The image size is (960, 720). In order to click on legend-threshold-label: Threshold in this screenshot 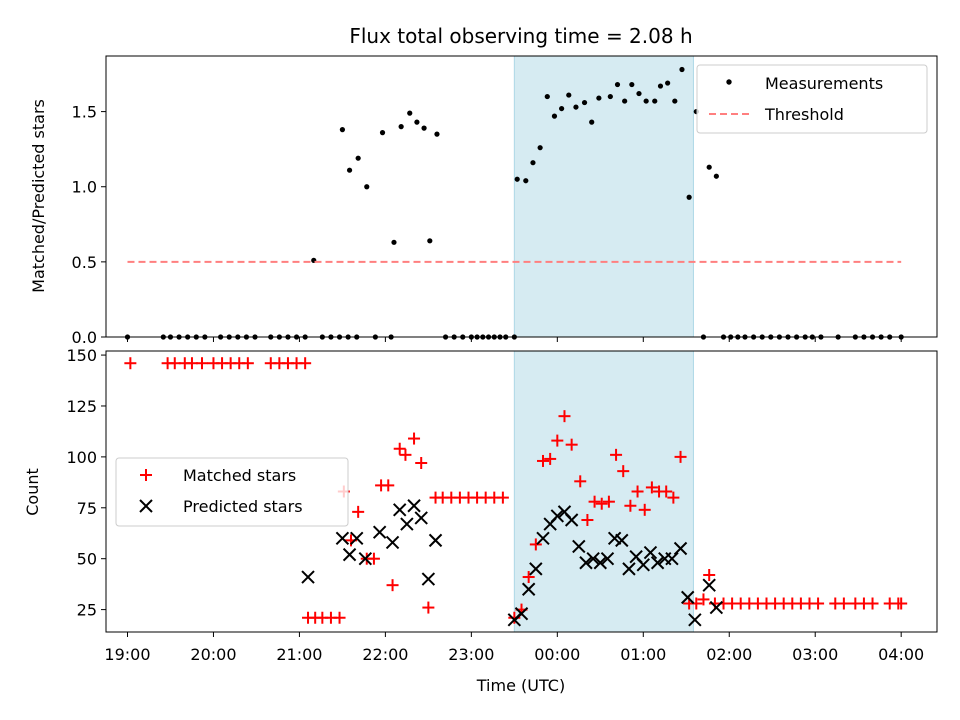, I will do `click(804, 114)`.